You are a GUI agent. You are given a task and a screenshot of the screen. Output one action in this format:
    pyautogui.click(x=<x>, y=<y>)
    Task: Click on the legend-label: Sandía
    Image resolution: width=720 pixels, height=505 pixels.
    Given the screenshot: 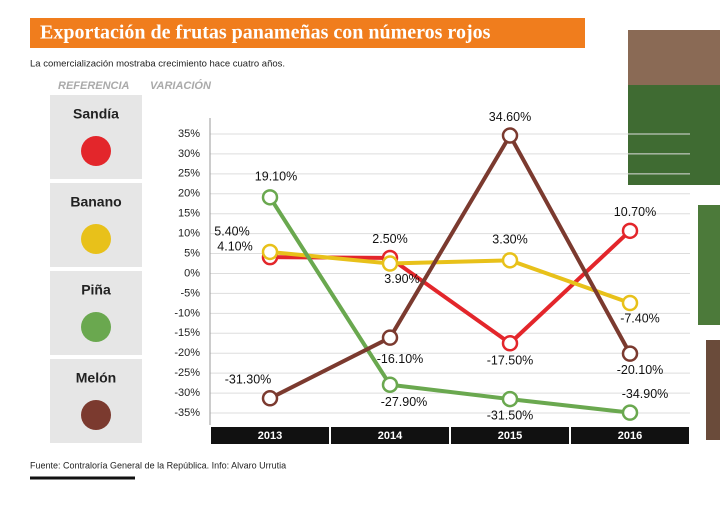 What is the action you would take?
    pyautogui.click(x=96, y=114)
    